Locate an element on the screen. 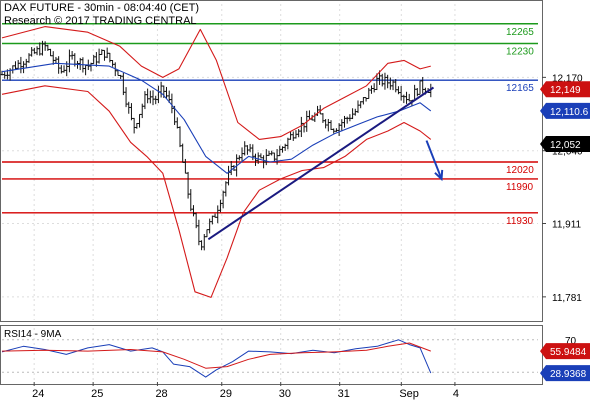  x-tick-label: 30 is located at coordinates (285, 394).